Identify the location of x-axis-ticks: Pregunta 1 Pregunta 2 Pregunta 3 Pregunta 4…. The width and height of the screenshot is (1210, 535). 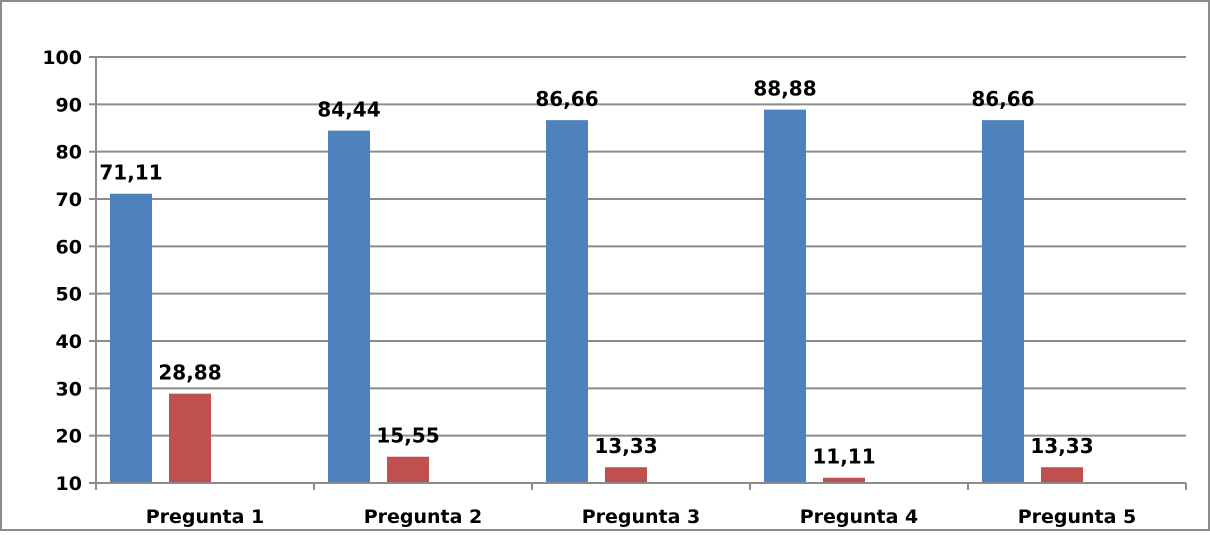
(641, 505).